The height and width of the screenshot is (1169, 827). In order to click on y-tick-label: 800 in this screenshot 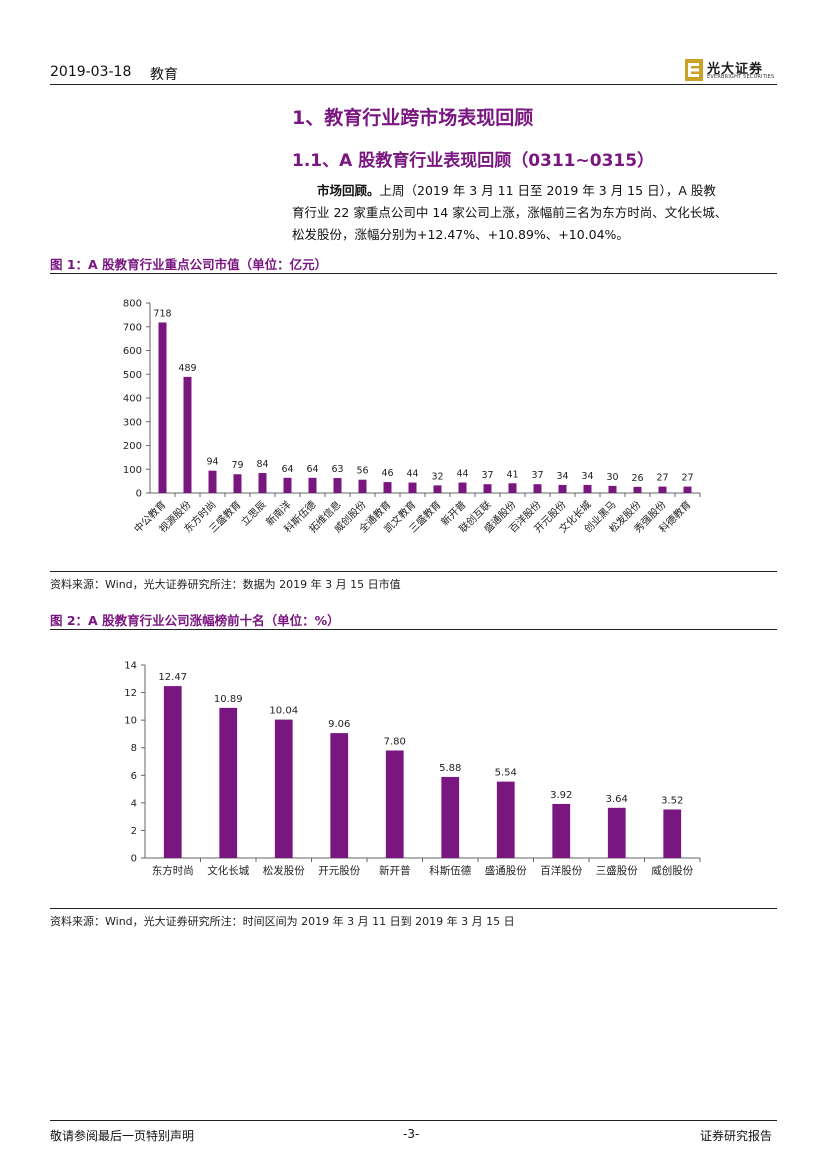, I will do `click(132, 304)`.